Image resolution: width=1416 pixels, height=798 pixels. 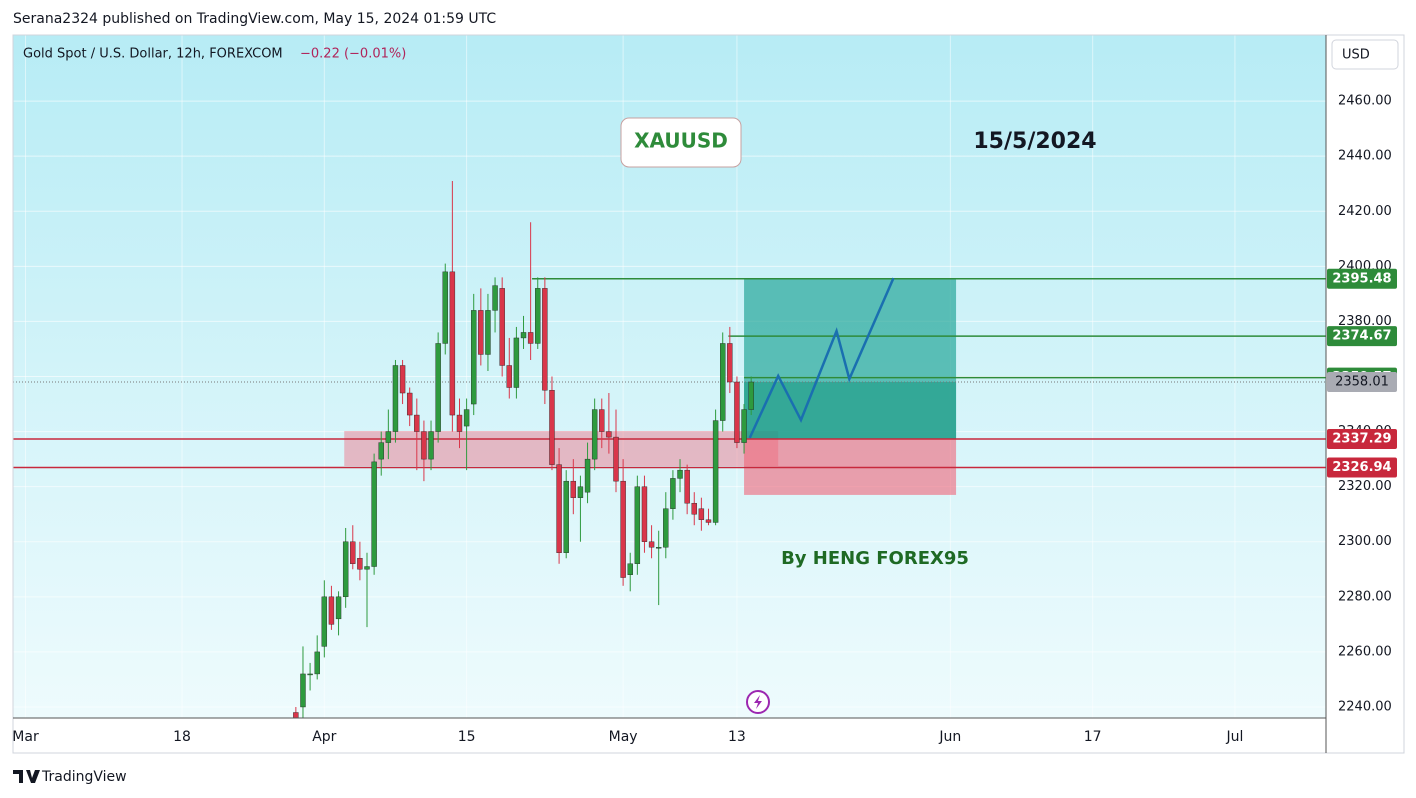 I want to click on price-tag-label: 2374.67, so click(x=1361, y=336).